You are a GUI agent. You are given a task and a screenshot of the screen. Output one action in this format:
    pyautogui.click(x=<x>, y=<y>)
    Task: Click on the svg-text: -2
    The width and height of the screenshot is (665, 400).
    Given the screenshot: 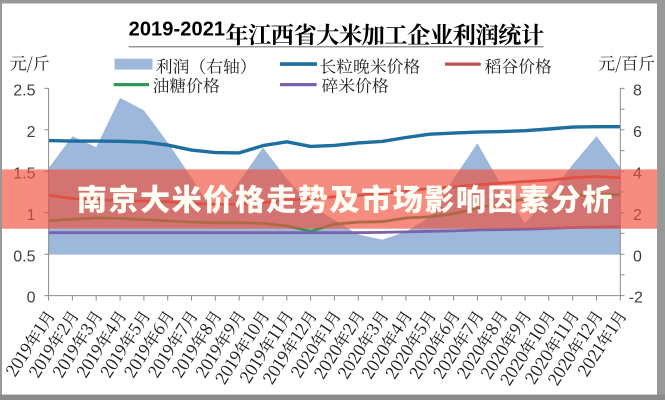 What is the action you would take?
    pyautogui.click(x=636, y=298)
    